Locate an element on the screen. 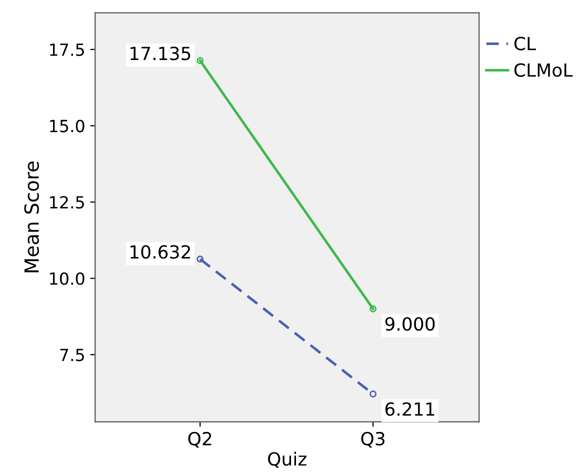 The image size is (580, 475). x-tick-label: Q3 is located at coordinates (372, 440).